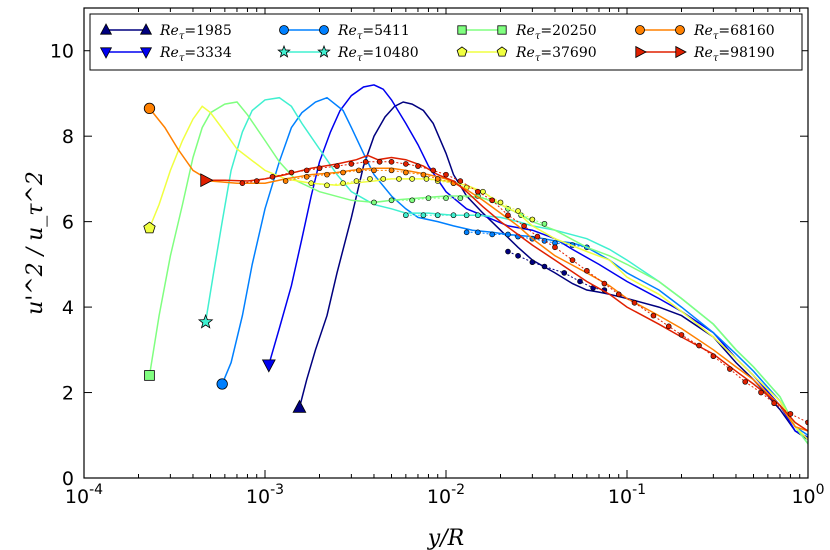 The image size is (830, 550). I want to click on legend-item-3334: Reτ=3334, so click(165, 54).